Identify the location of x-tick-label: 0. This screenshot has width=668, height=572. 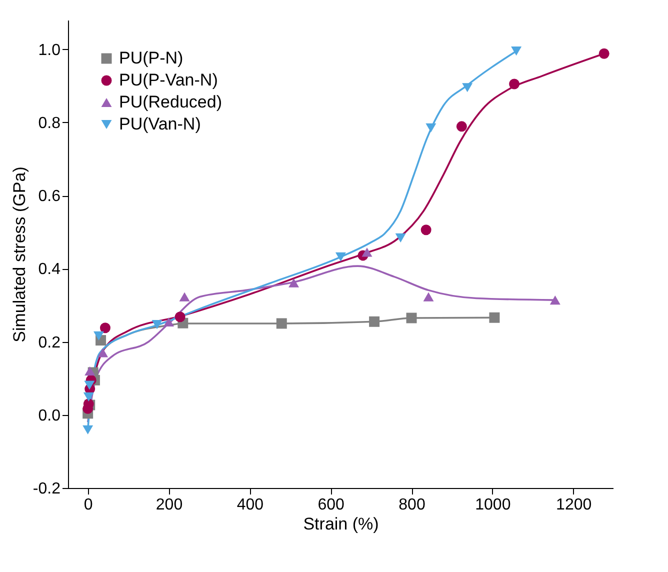
(88, 505).